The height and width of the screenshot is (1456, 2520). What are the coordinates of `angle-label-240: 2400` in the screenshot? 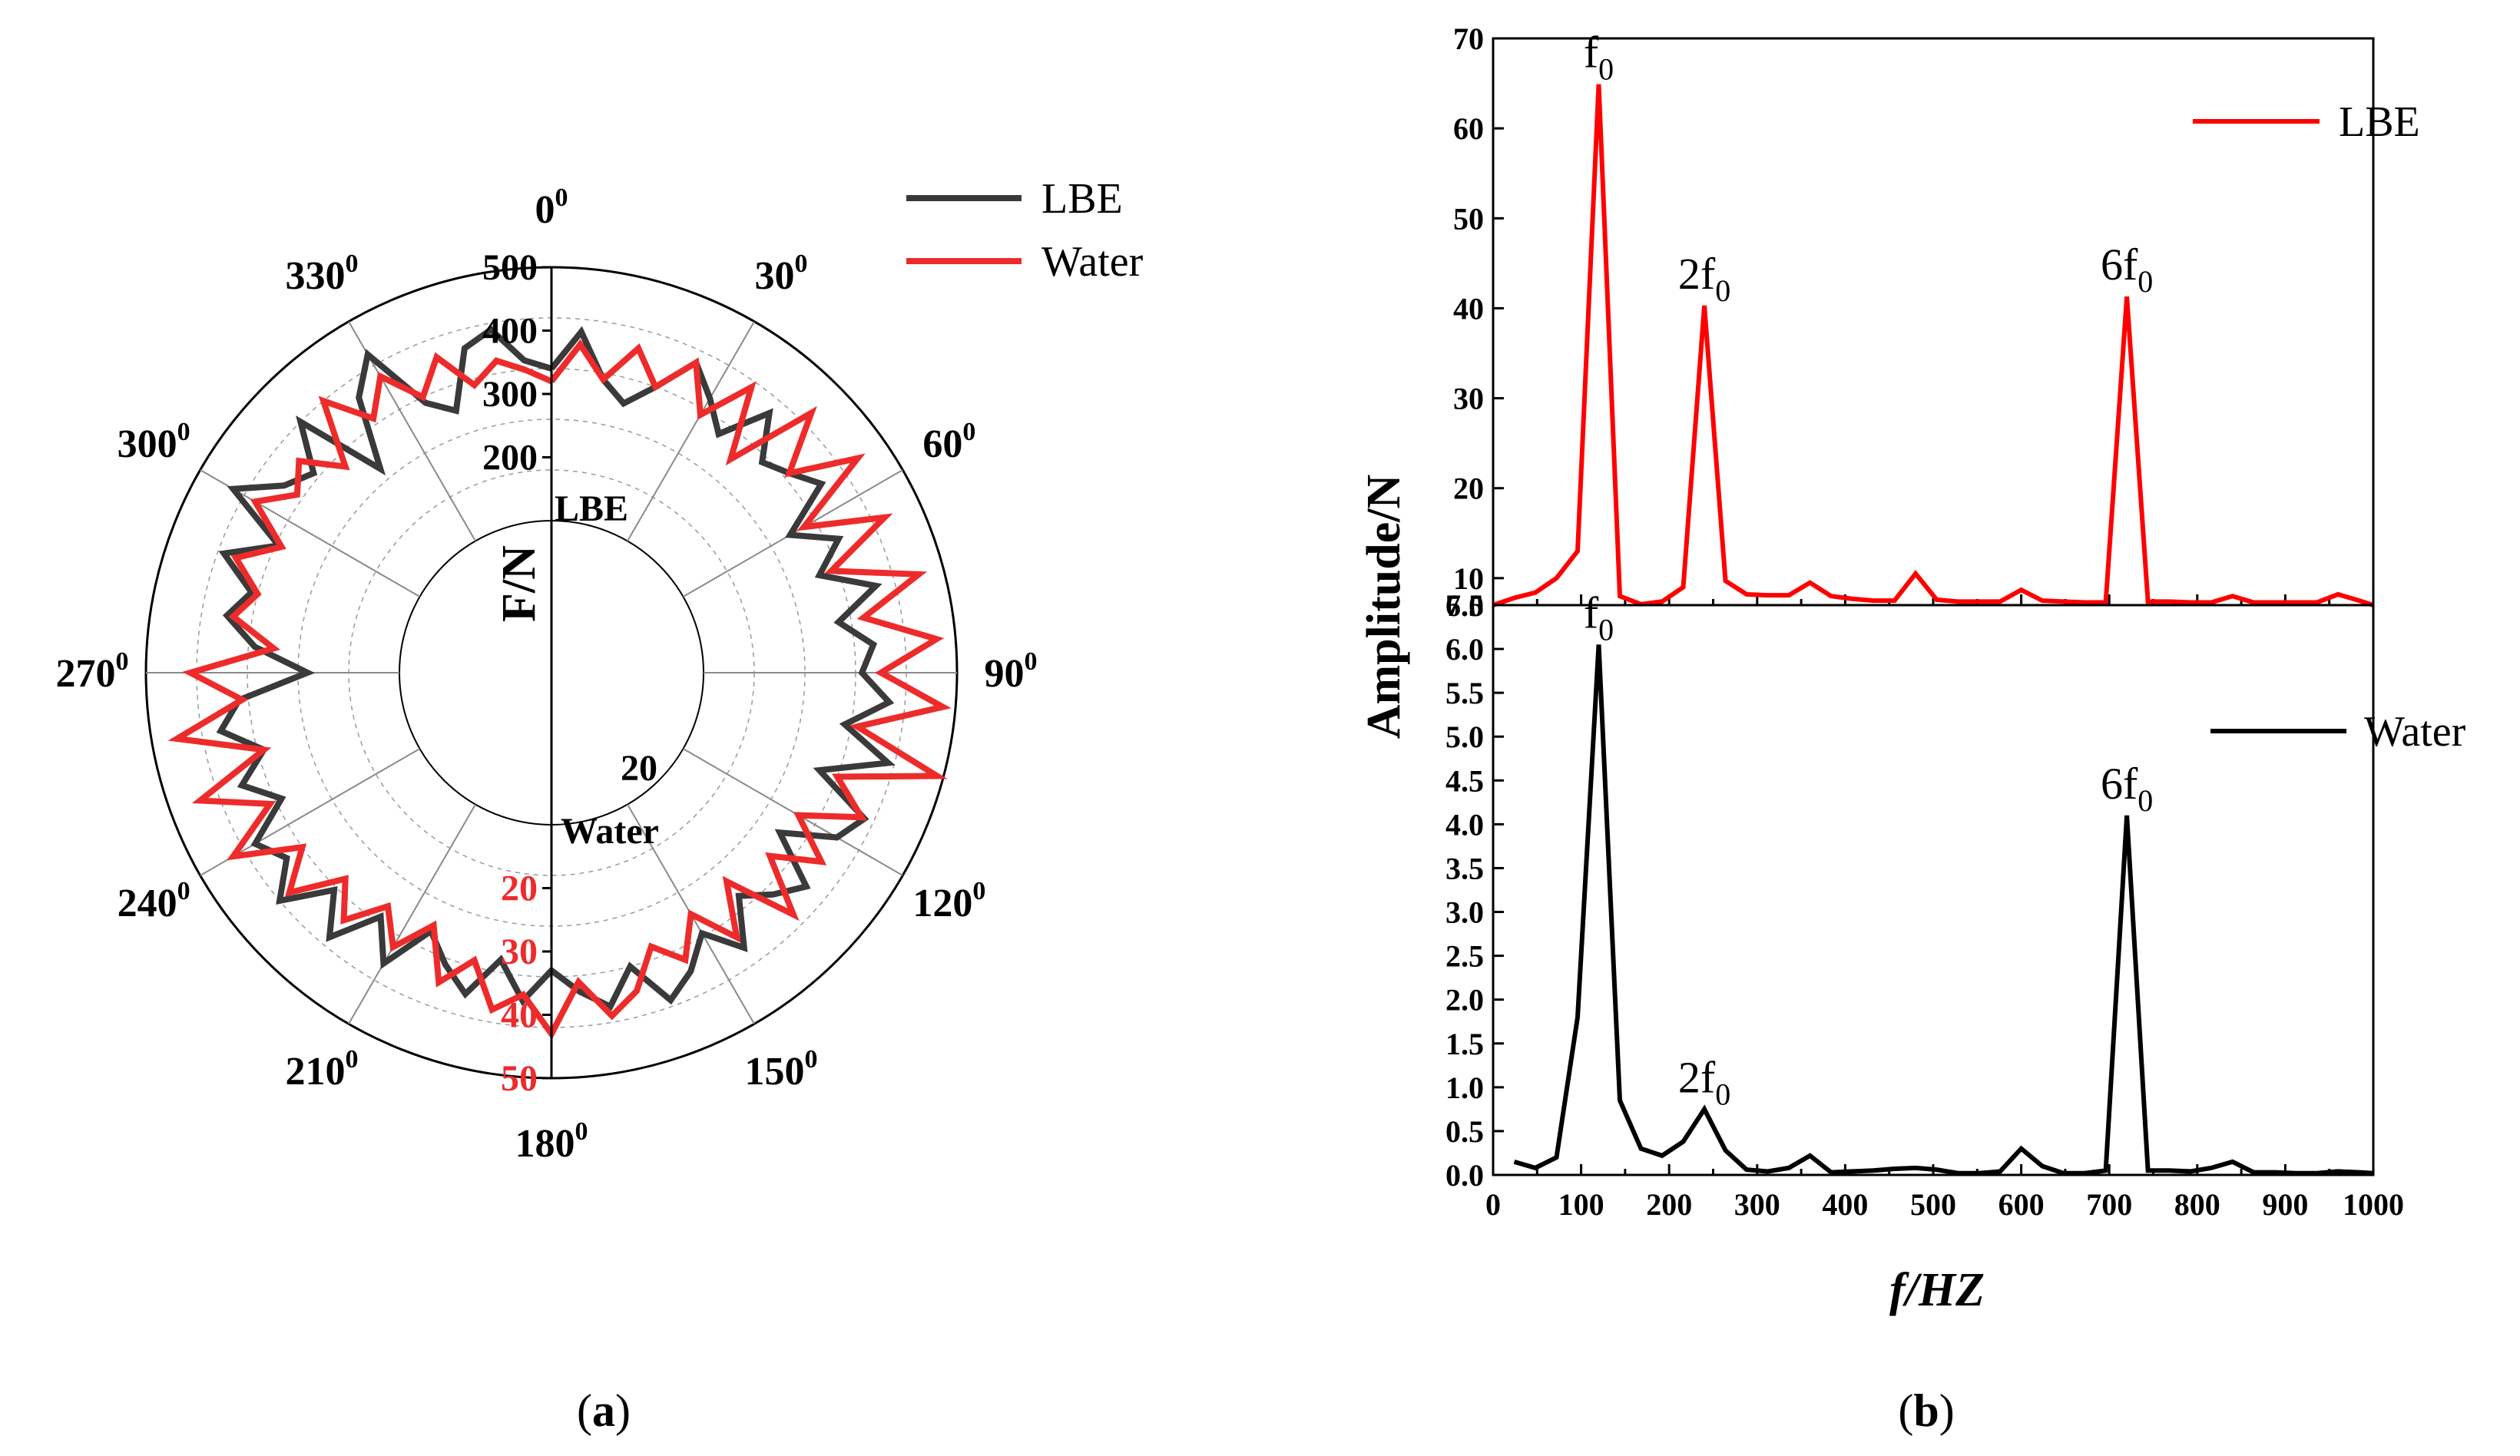 It's located at (154, 901).